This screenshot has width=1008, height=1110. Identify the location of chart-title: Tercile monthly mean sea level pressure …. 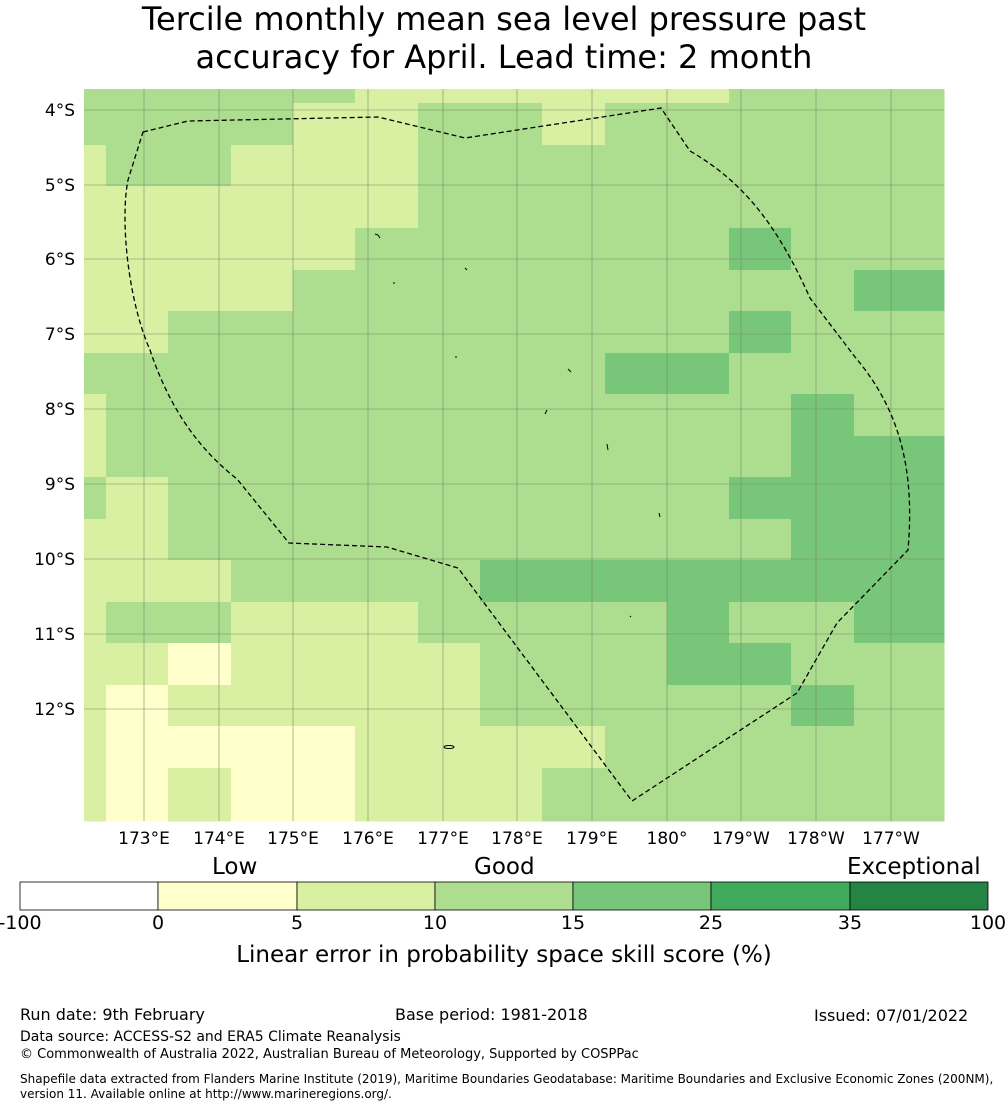
(504, 38).